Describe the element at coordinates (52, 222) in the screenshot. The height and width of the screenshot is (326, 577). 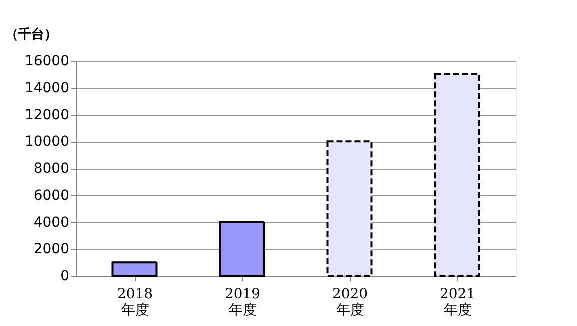
I see `y-tick-label: 4000` at that location.